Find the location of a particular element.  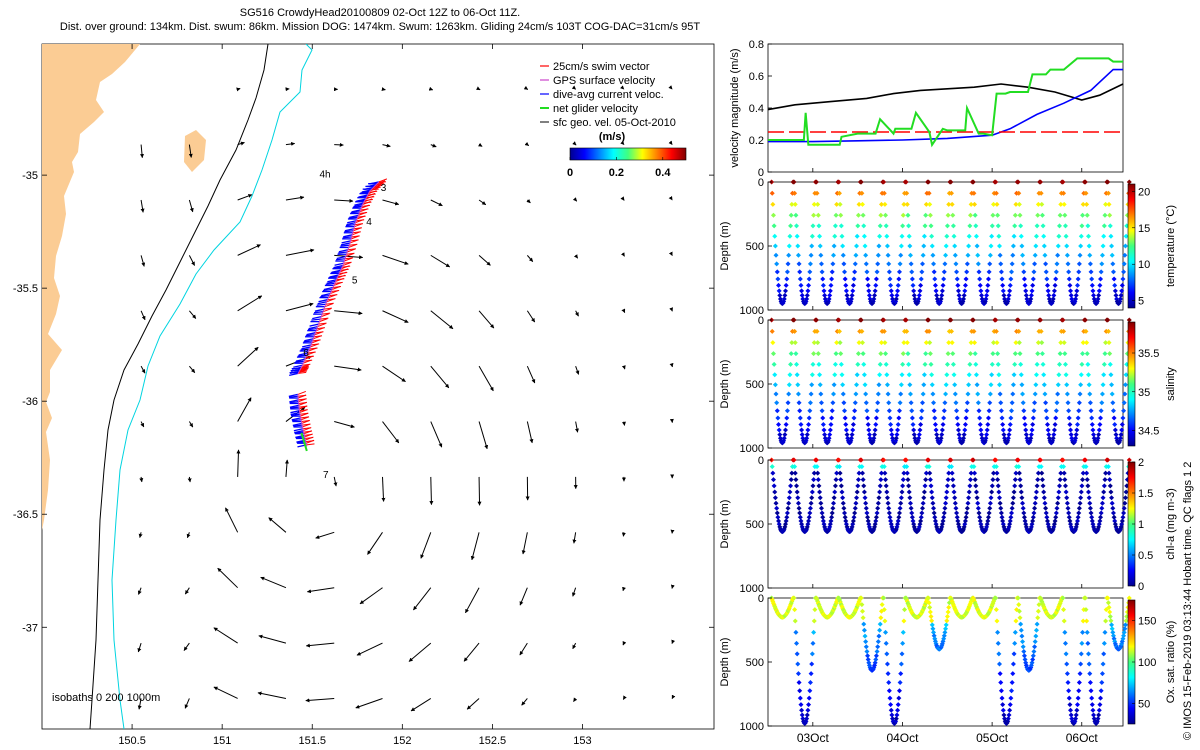

map-xtick-label: 152 is located at coordinates (402, 741).